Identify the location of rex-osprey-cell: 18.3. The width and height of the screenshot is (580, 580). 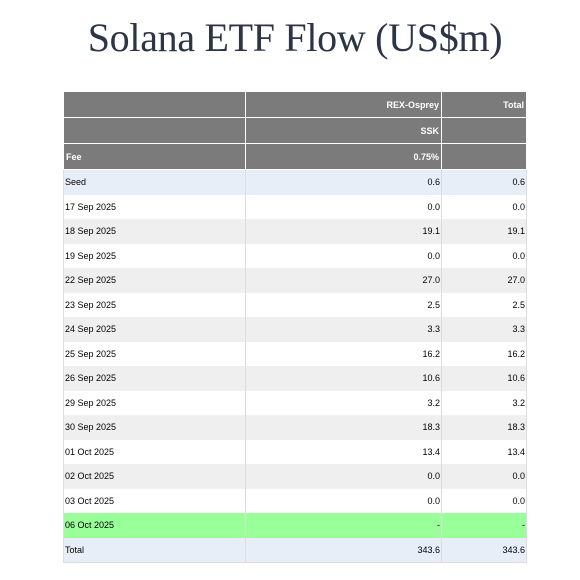
(343, 427).